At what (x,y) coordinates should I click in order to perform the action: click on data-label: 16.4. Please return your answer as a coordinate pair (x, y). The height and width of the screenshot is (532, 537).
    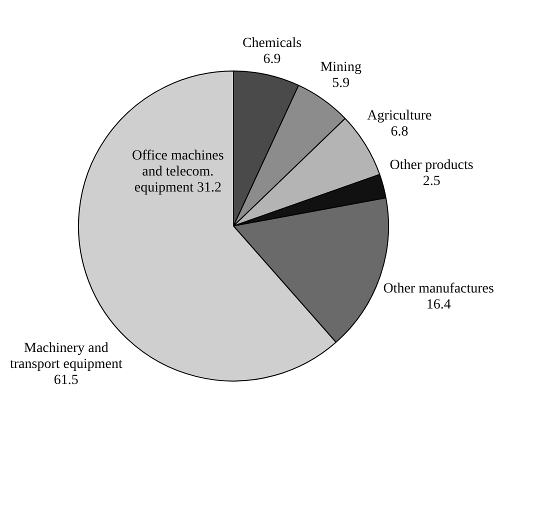
    Looking at the image, I should click on (438, 305).